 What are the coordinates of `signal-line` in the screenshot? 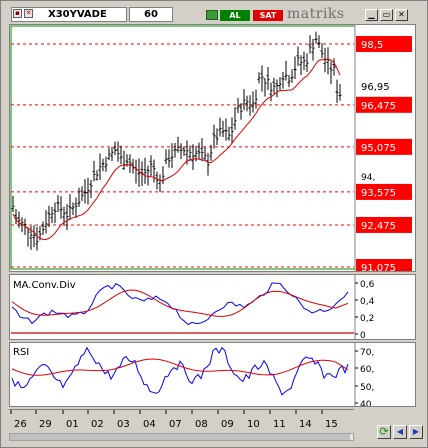 It's located at (180, 303).